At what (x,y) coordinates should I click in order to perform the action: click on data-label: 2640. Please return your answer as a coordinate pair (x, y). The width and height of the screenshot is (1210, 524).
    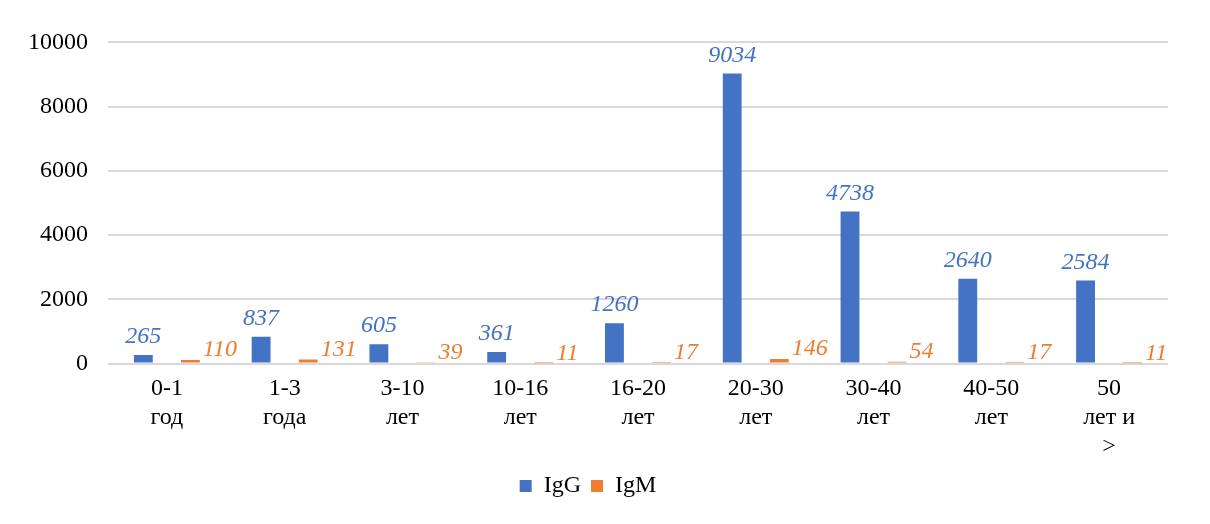
    Looking at the image, I should click on (967, 259).